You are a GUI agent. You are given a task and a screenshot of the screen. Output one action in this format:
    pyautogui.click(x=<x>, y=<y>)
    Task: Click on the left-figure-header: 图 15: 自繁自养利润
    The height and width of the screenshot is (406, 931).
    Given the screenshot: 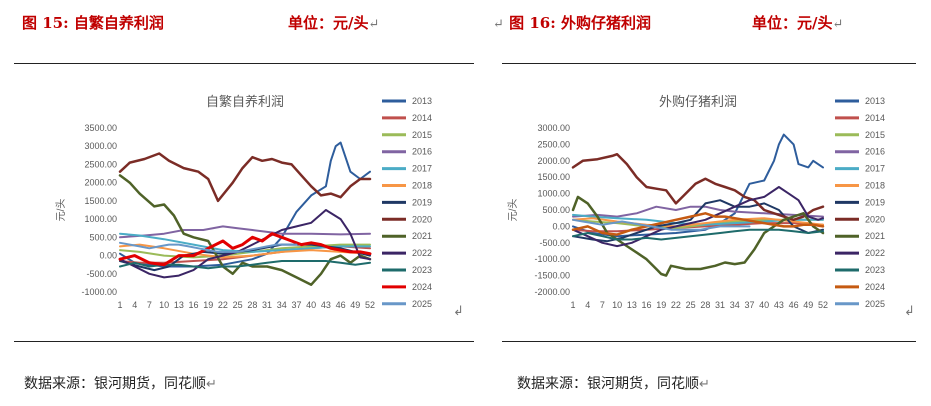 What is the action you would take?
    pyautogui.click(x=93, y=24)
    